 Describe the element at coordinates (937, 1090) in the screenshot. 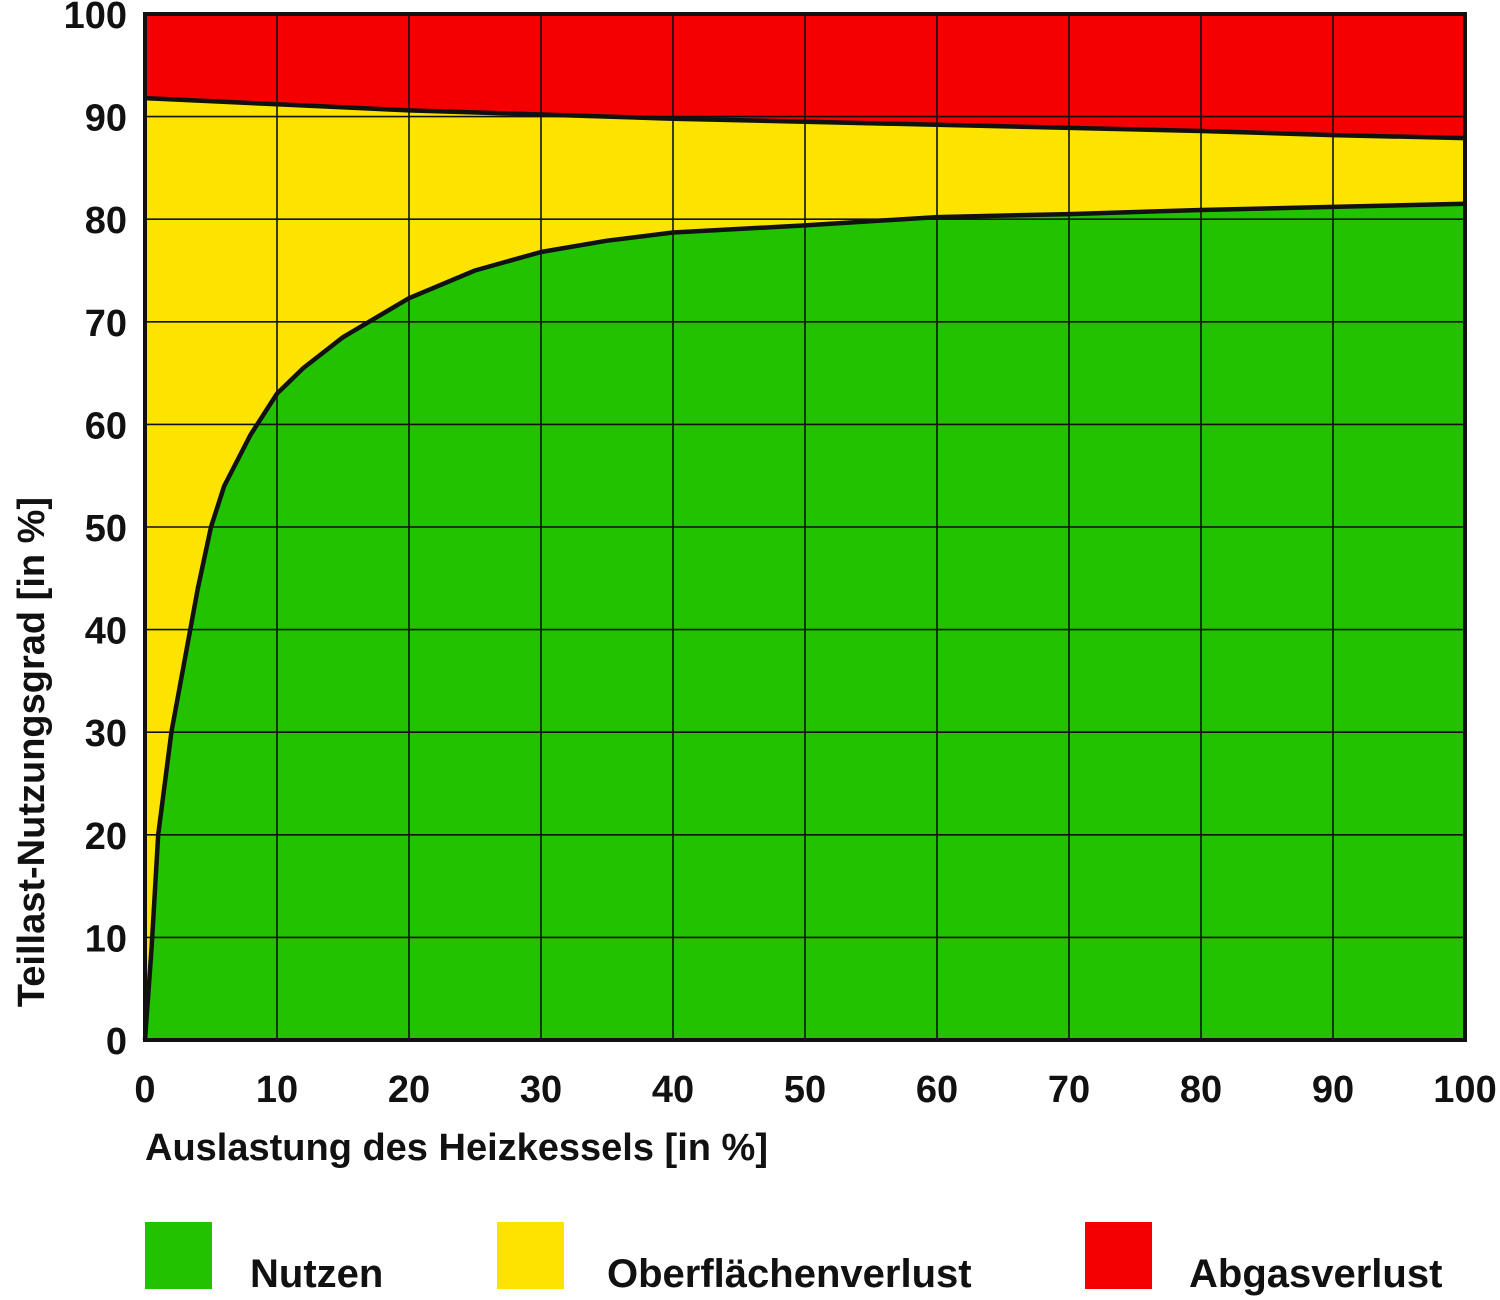

I see `x-tick-label: 60` at that location.